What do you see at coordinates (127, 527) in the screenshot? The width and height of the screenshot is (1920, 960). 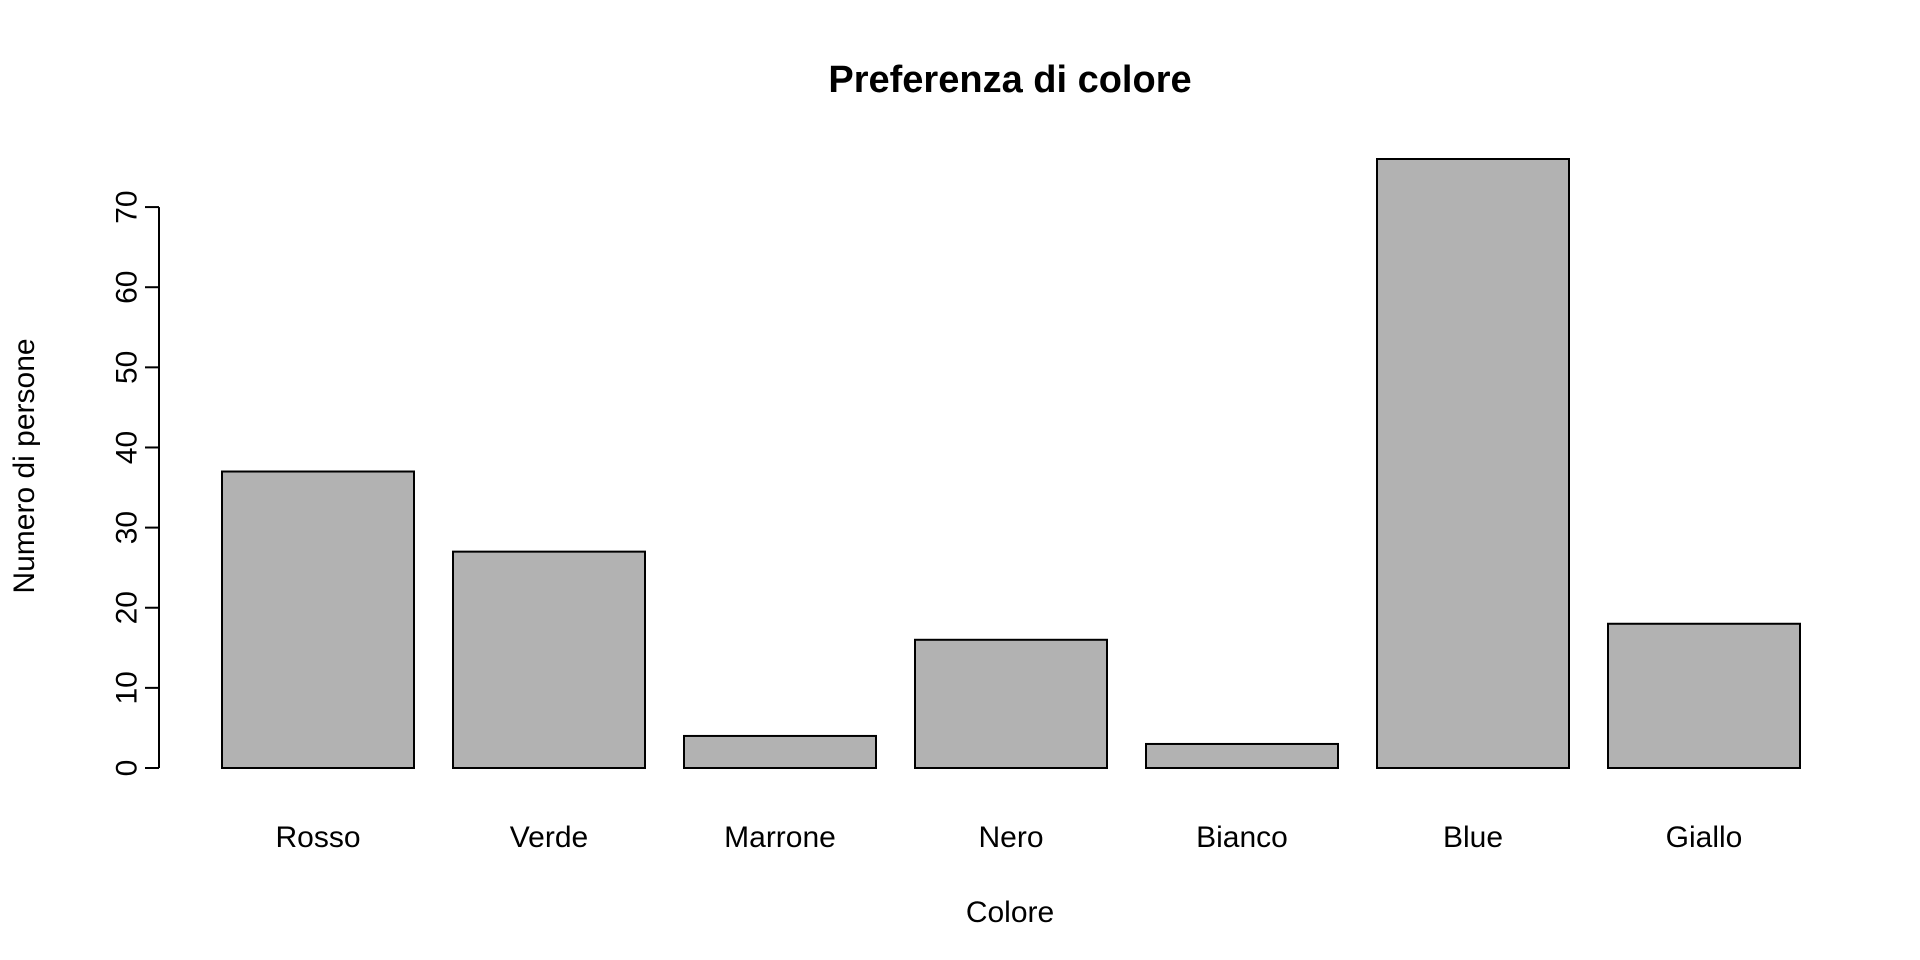 I see `y-tick-label: 30` at bounding box center [127, 527].